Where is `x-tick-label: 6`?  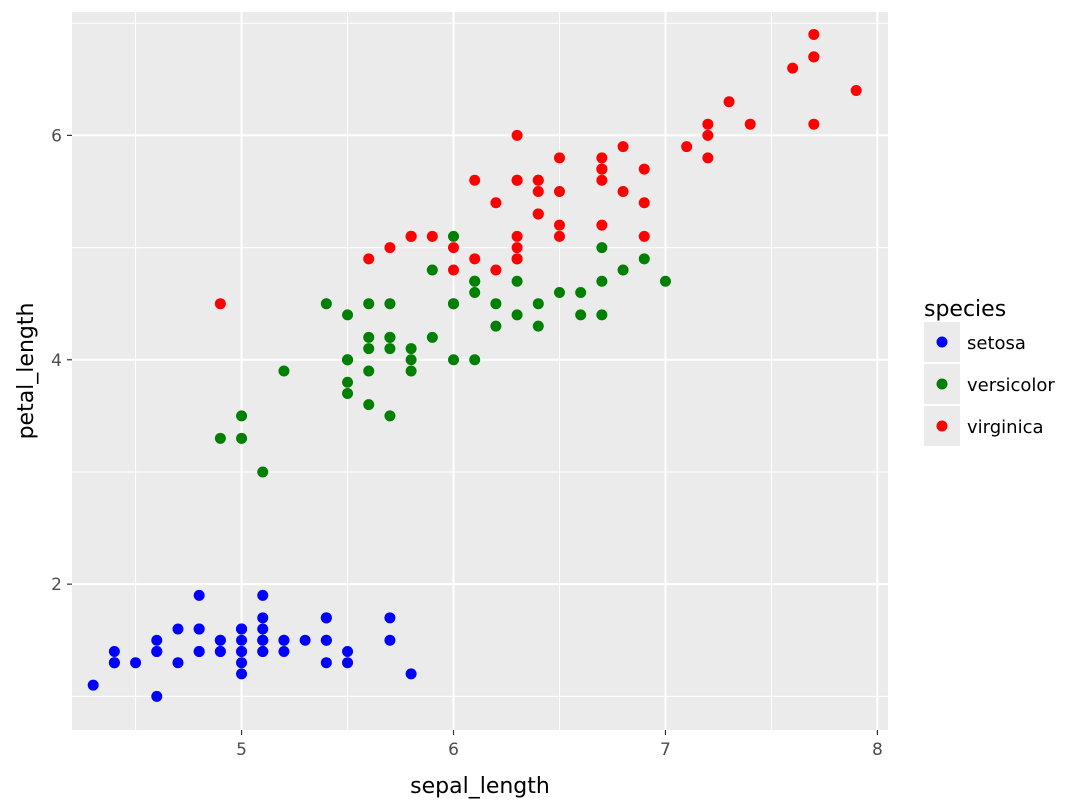
x-tick-label: 6 is located at coordinates (453, 750).